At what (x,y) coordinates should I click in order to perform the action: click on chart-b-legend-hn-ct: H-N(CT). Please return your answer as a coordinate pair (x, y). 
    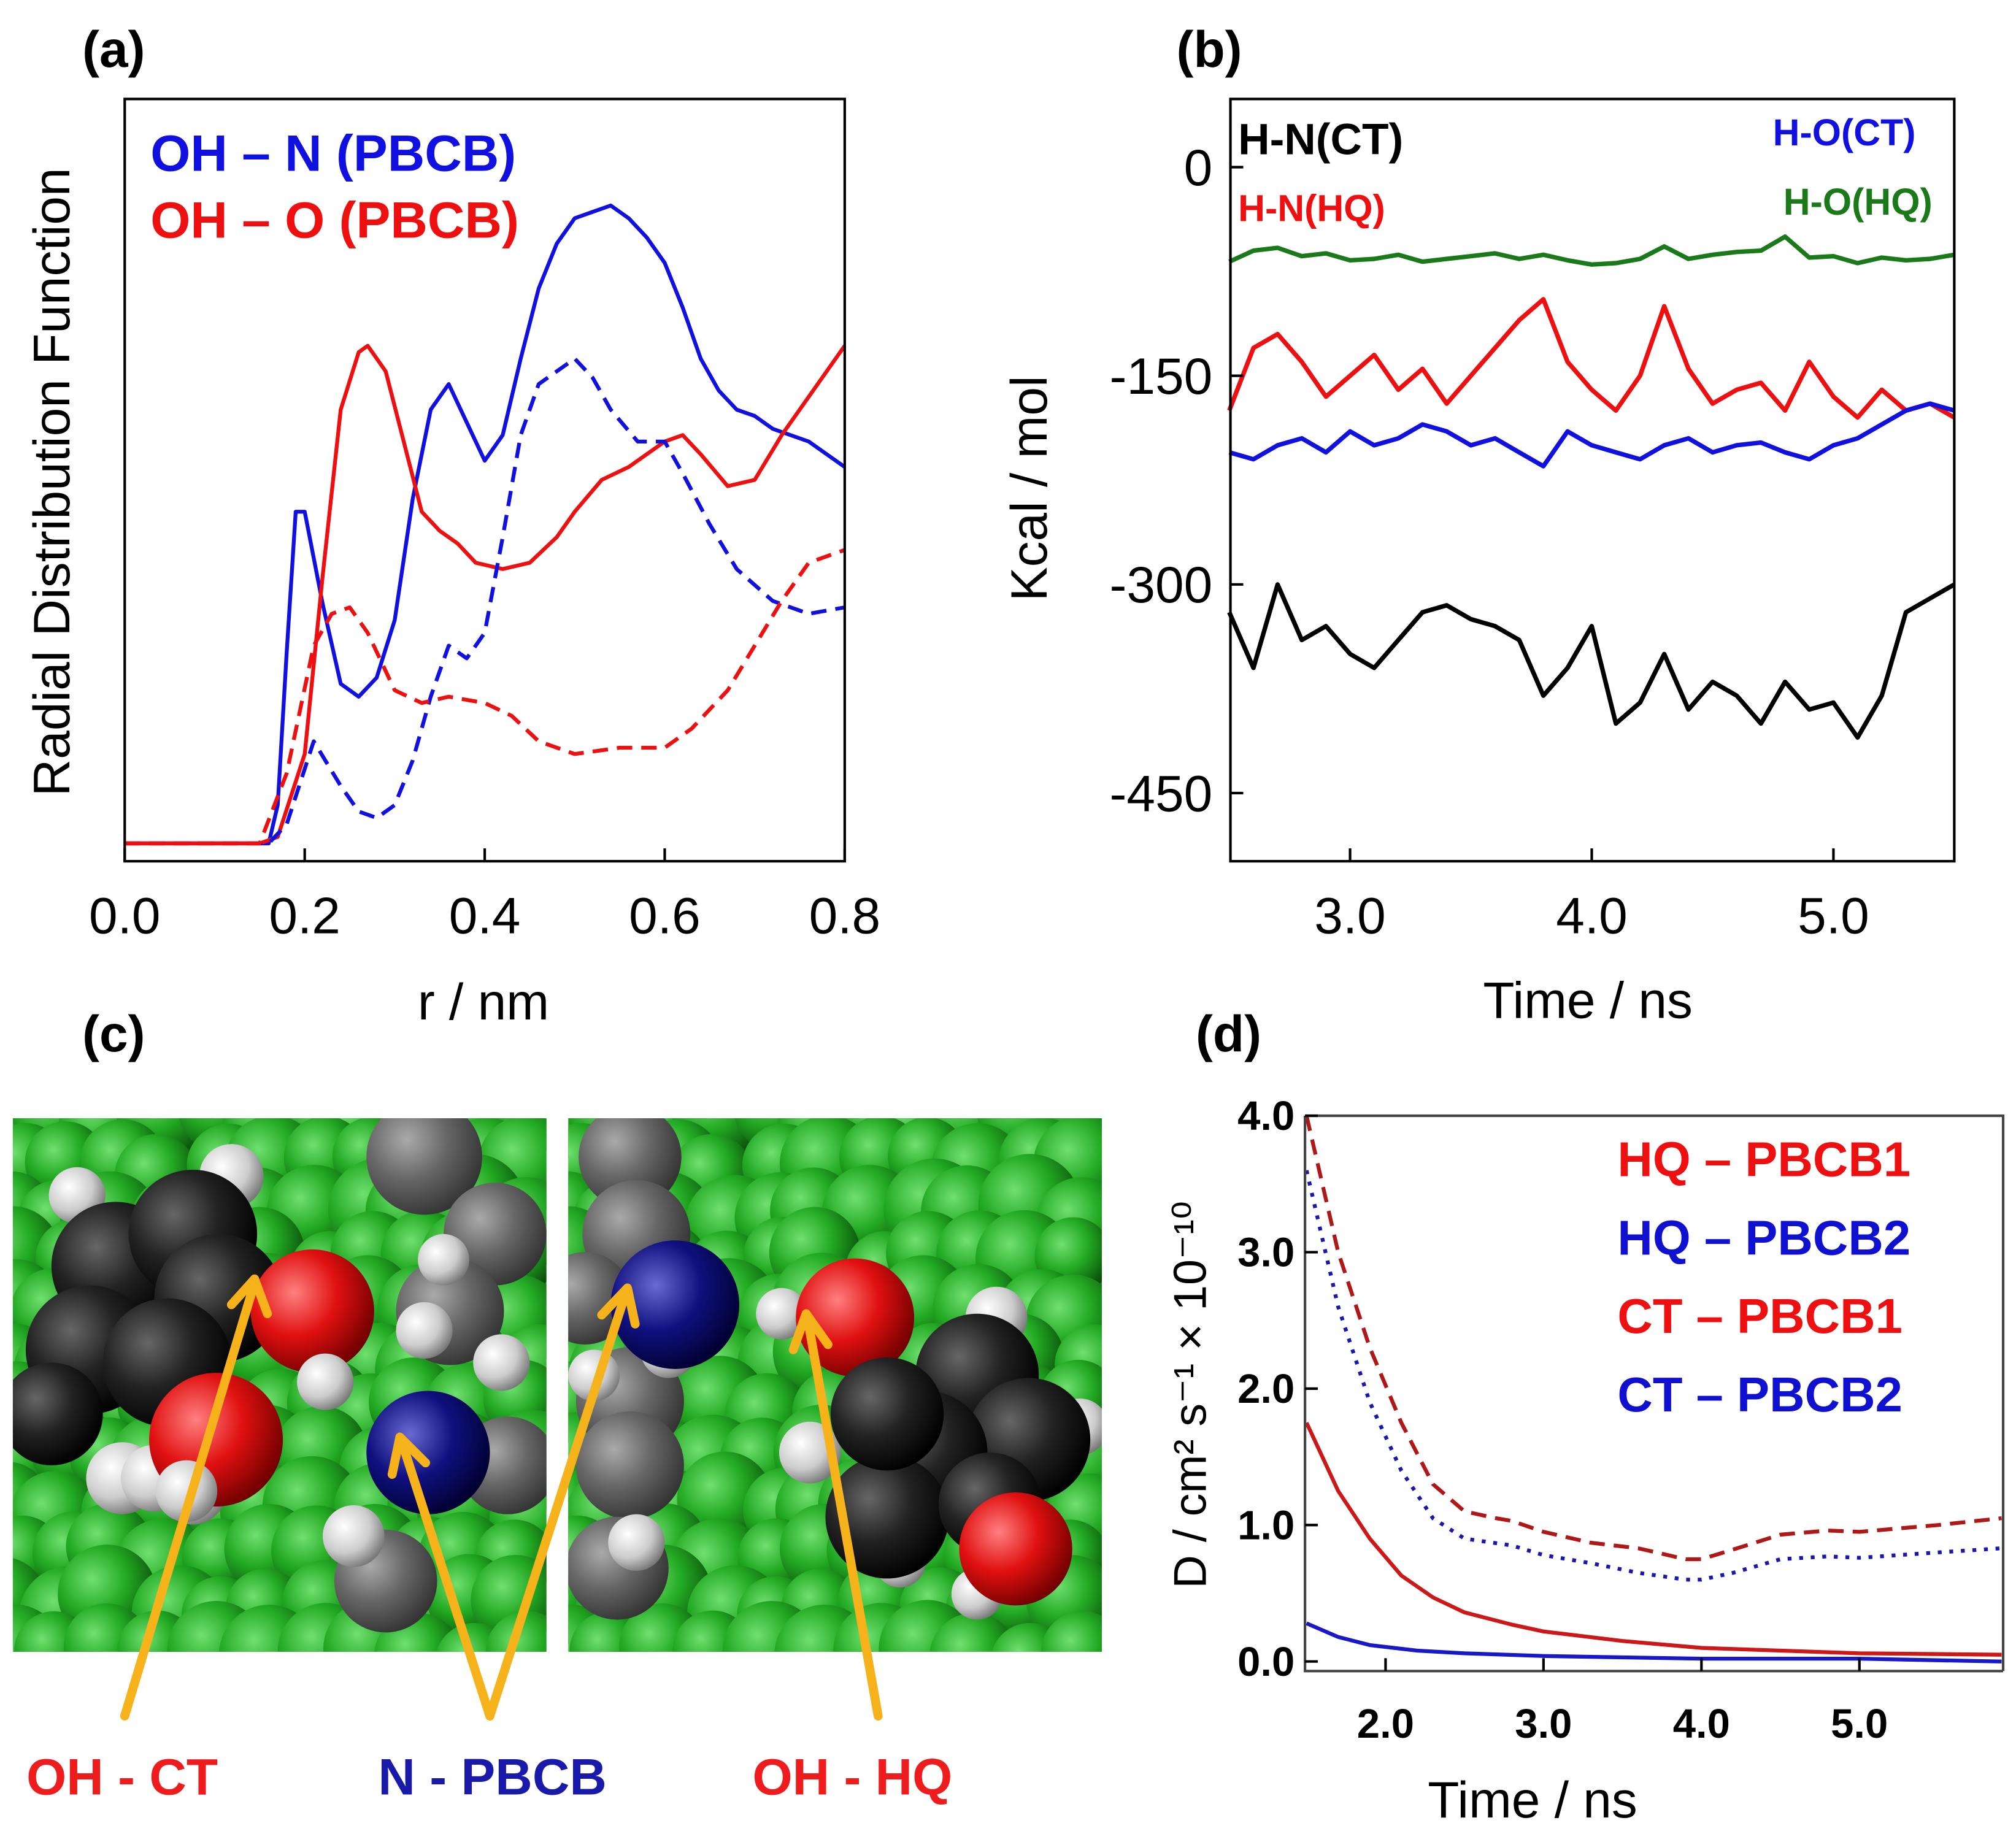
    Looking at the image, I should click on (1321, 139).